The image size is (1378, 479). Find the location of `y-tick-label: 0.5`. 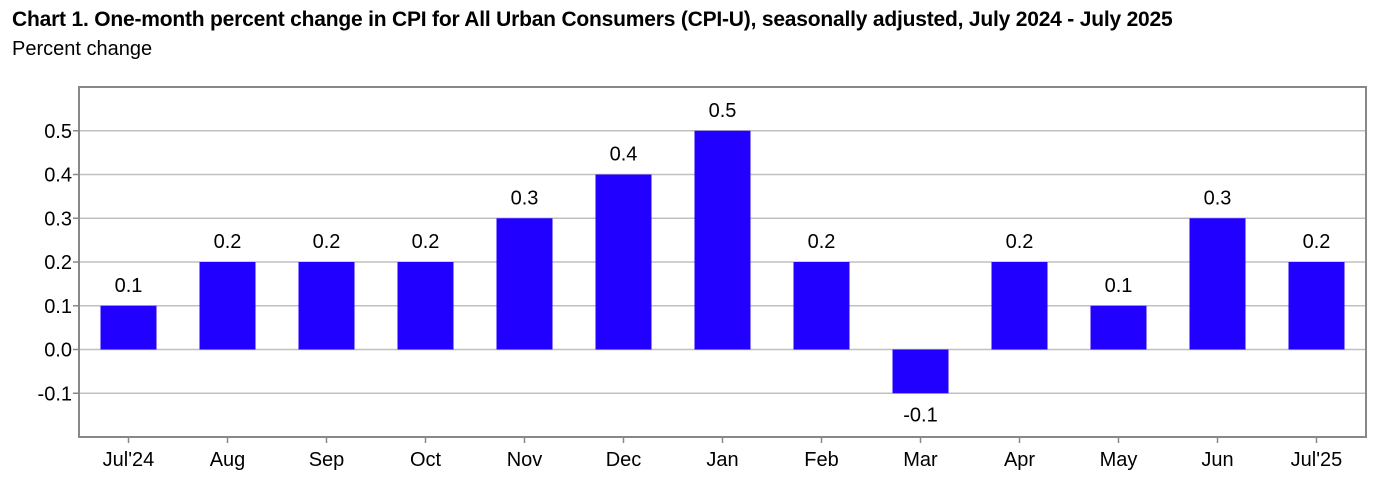

y-tick-label: 0.5 is located at coordinates (58, 132).